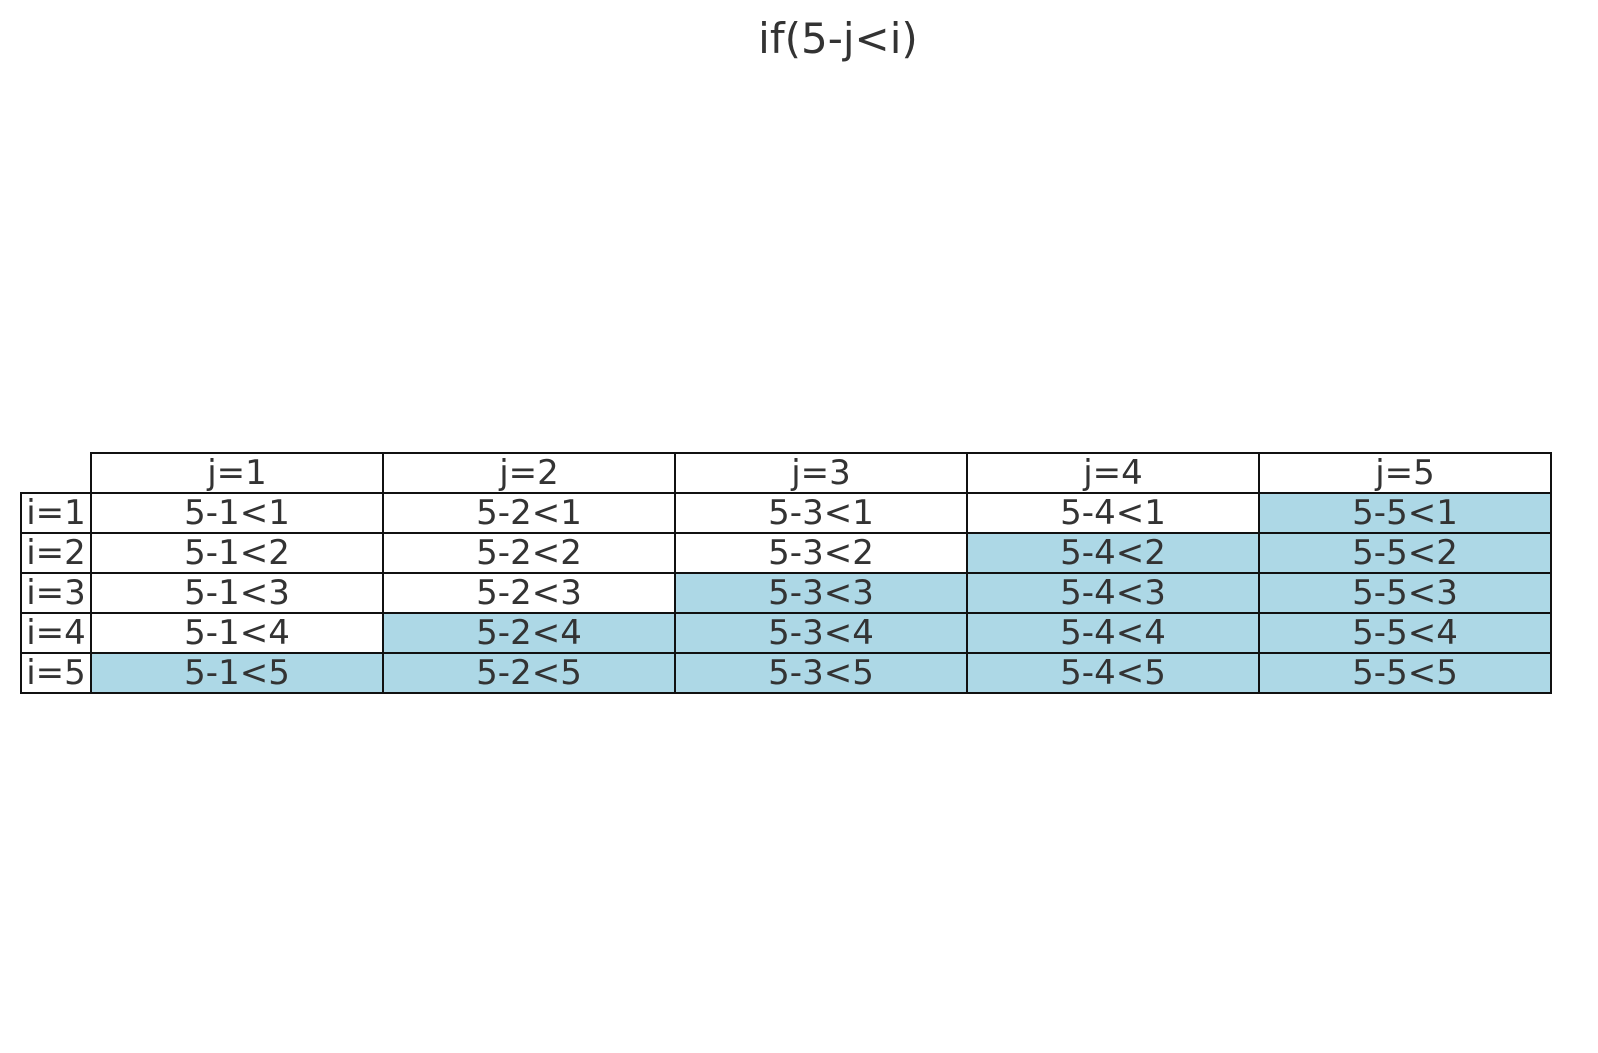 Image resolution: width=1598 pixels, height=1053 pixels. Describe the element at coordinates (1405, 473) in the screenshot. I see `column-header-5: j=5` at that location.